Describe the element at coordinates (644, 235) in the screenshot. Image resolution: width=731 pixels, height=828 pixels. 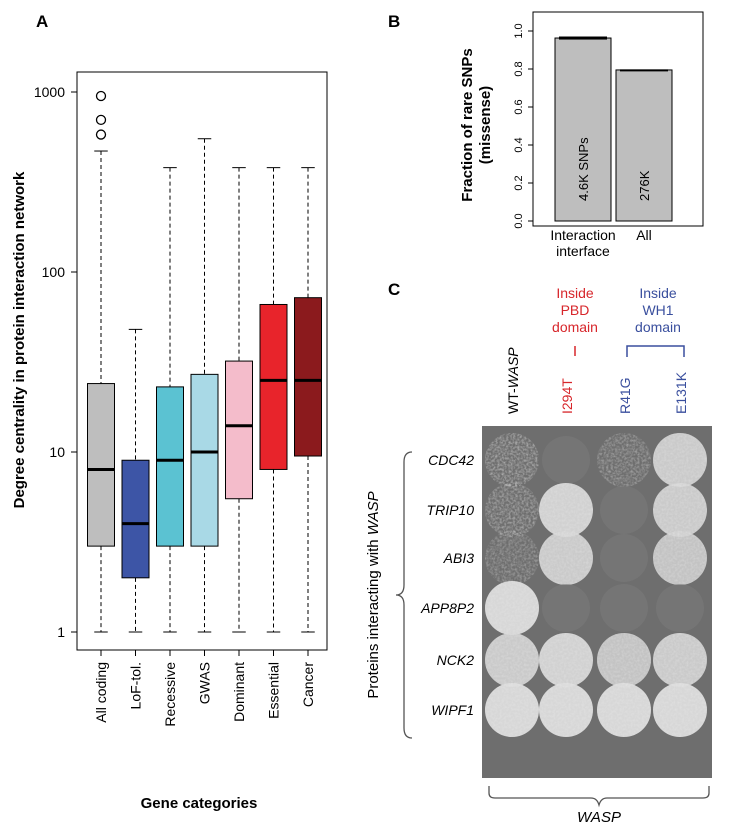
I see `x-tick-label-1-0: All` at that location.